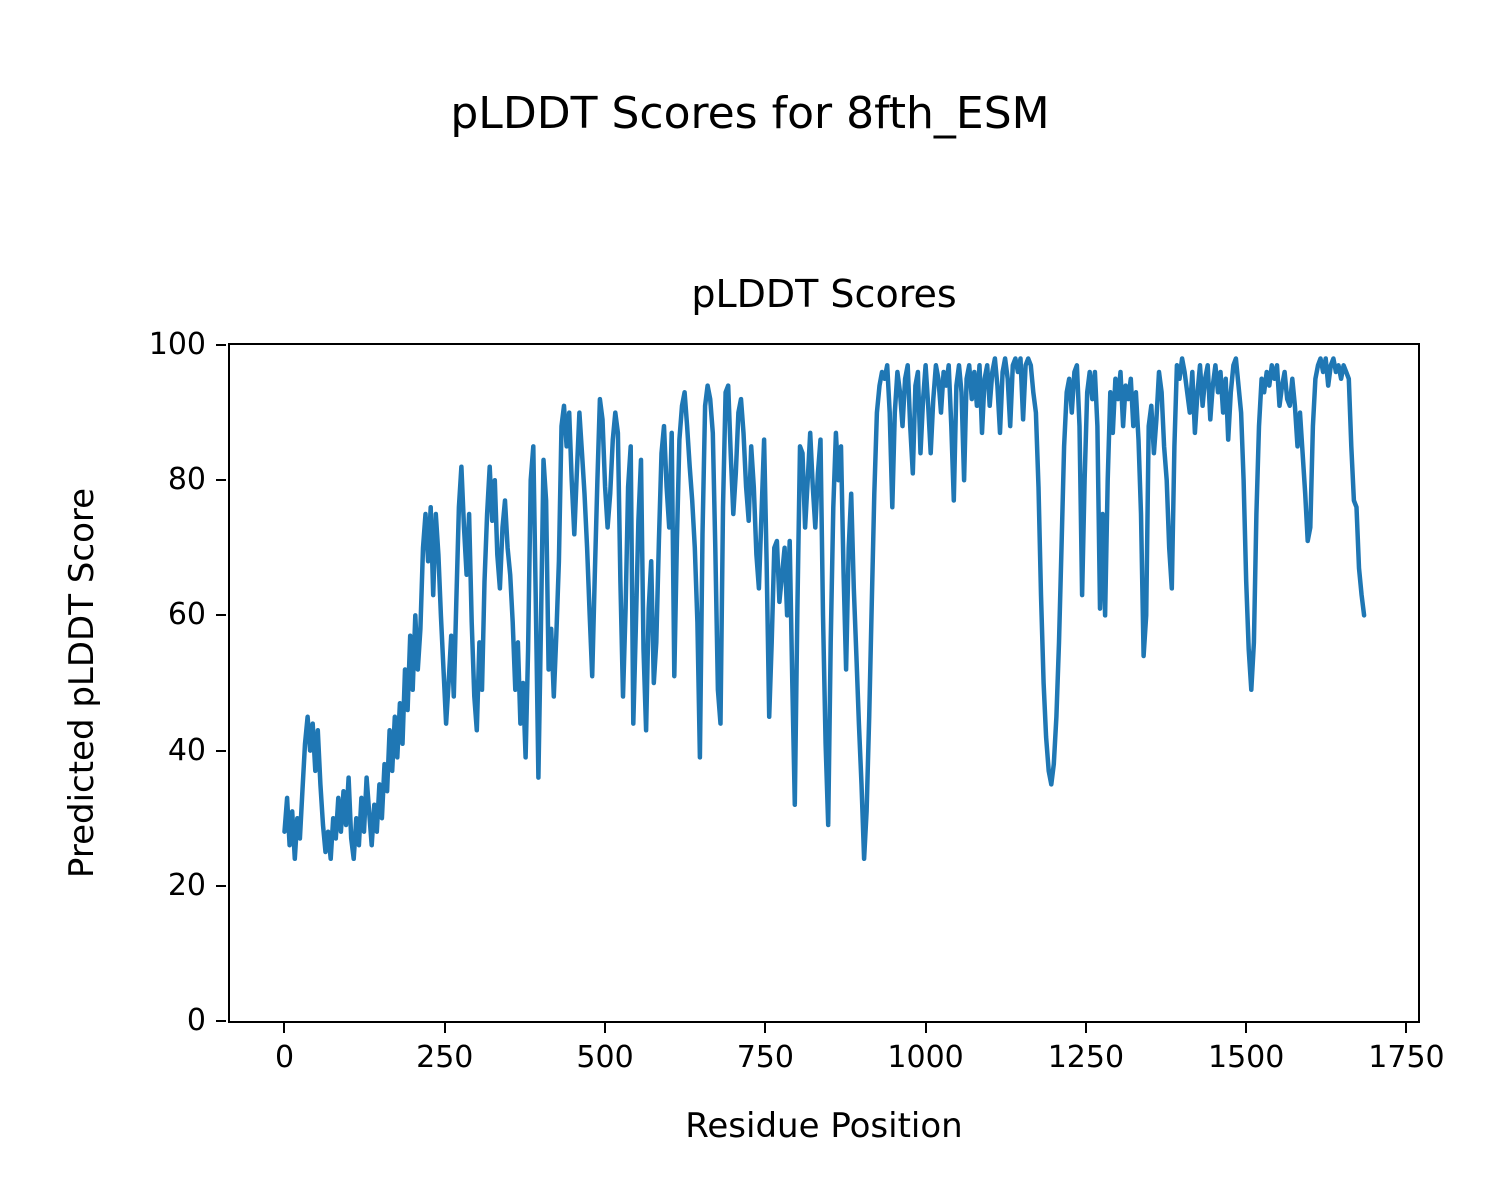 The height and width of the screenshot is (1200, 1500). I want to click on x-tick-label: 1250, so click(1086, 1057).